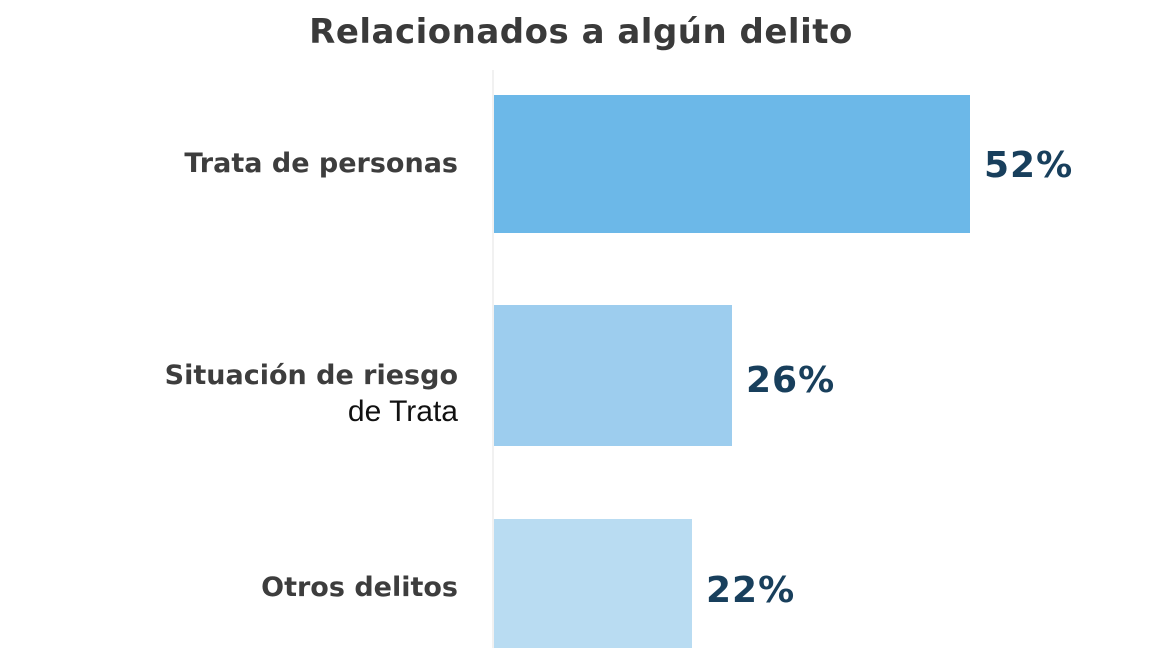 Image resolution: width=1152 pixels, height=648 pixels. Describe the element at coordinates (311, 375) in the screenshot. I see `category-label-line1: Situación de riesgo` at that location.